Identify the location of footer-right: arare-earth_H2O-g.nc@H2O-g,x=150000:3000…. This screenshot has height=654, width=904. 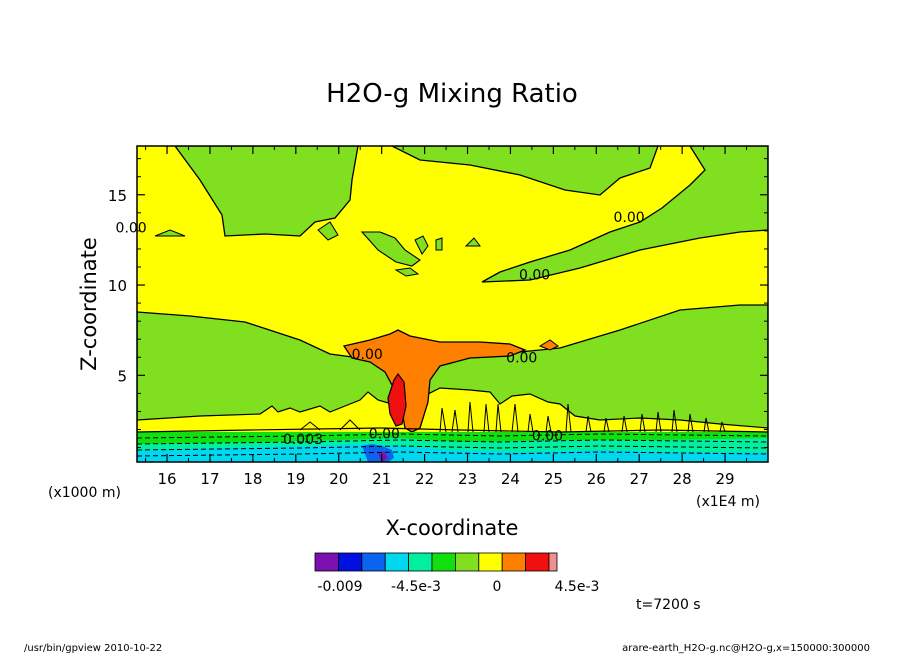
(746, 648).